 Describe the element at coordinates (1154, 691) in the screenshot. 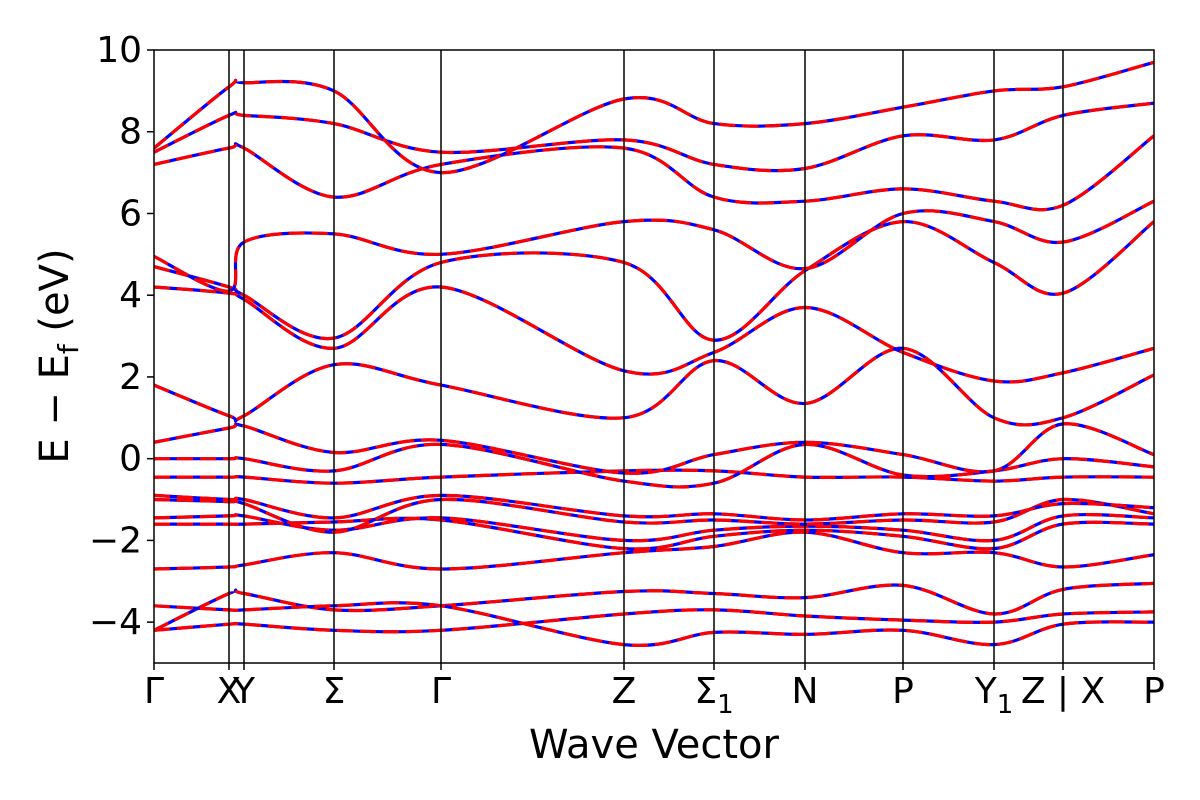

I see `kpoint-label-11: P` at that location.